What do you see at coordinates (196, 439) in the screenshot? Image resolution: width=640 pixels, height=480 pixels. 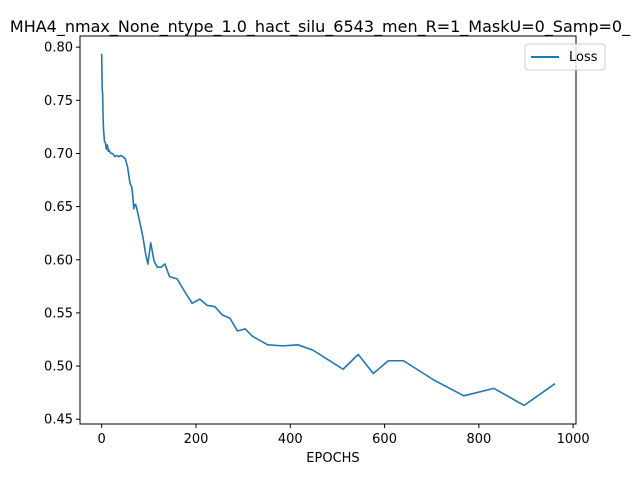 I see `x-tick-label: 200` at bounding box center [196, 439].